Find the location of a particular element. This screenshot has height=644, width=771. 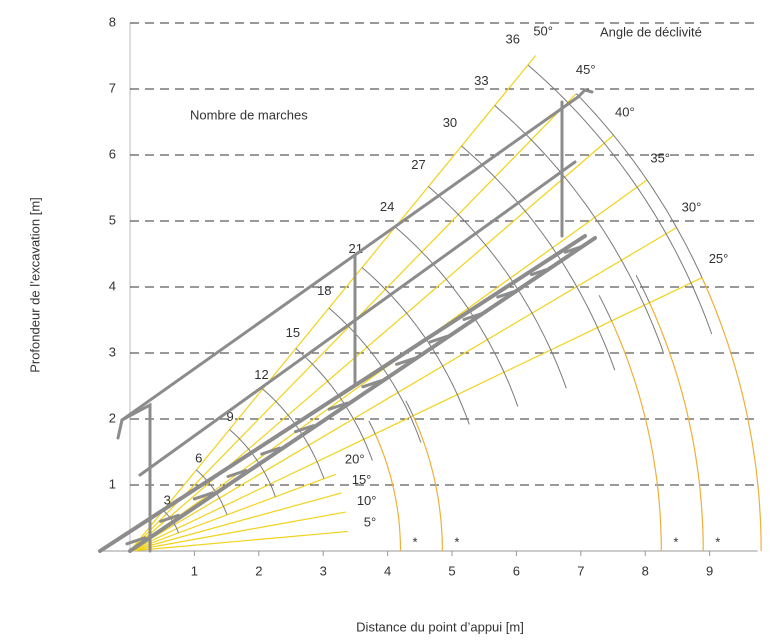

y-axis-label: Profondeur de l’excavation [m] is located at coordinates (34, 285).